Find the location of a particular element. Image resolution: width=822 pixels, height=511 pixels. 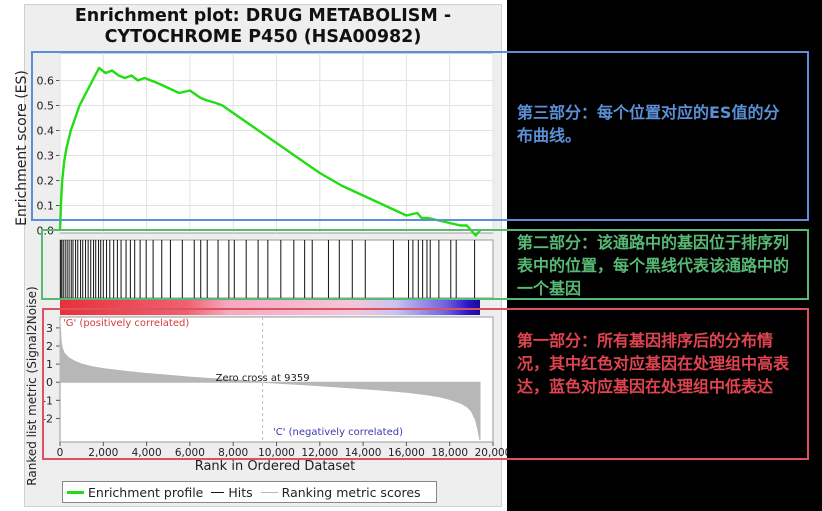

x-tick-label: 6,000 is located at coordinates (190, 453).